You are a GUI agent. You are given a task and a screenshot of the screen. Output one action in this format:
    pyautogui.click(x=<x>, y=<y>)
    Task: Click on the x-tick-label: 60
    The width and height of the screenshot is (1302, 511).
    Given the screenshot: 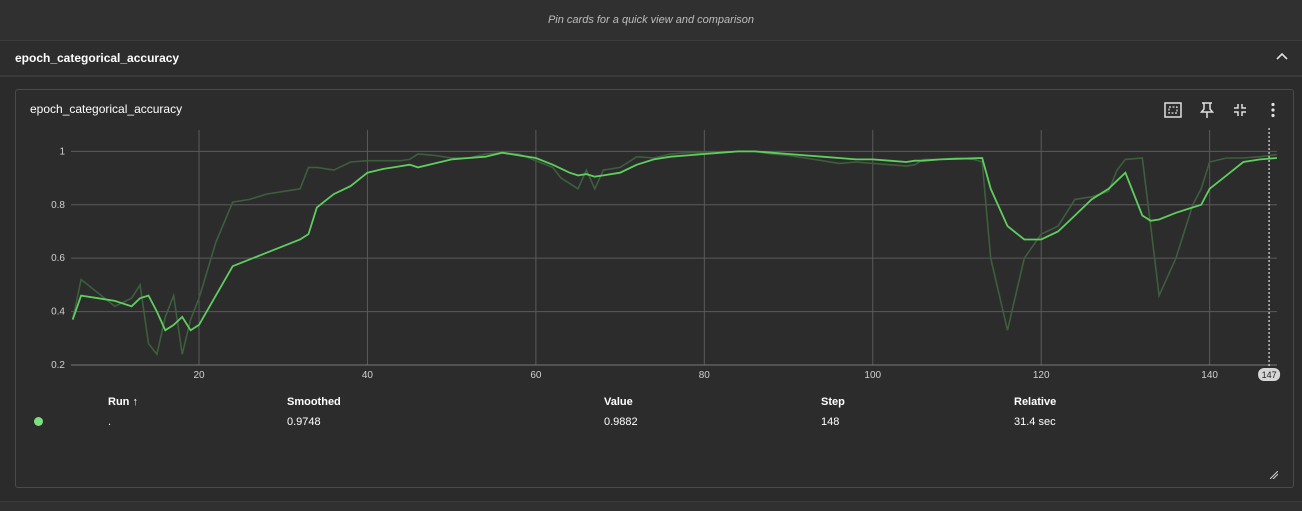 What is the action you would take?
    pyautogui.click(x=536, y=375)
    